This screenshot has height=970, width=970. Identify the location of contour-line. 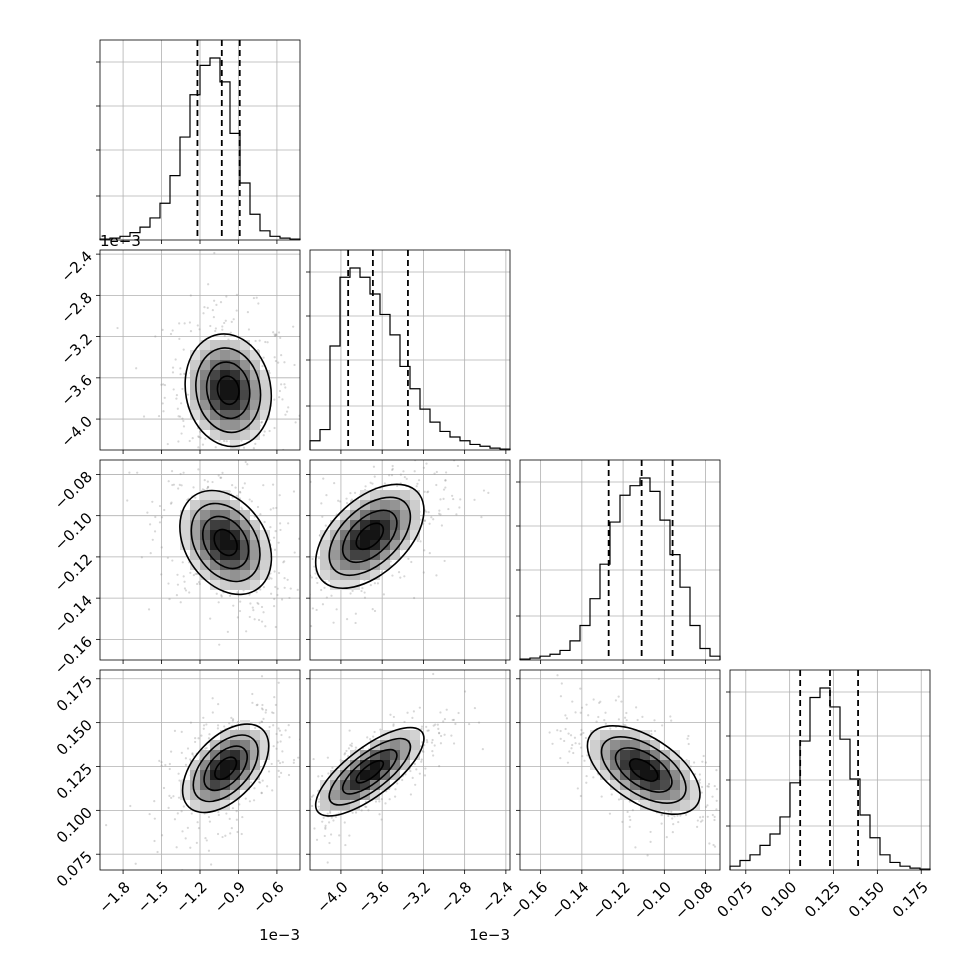
(225, 768).